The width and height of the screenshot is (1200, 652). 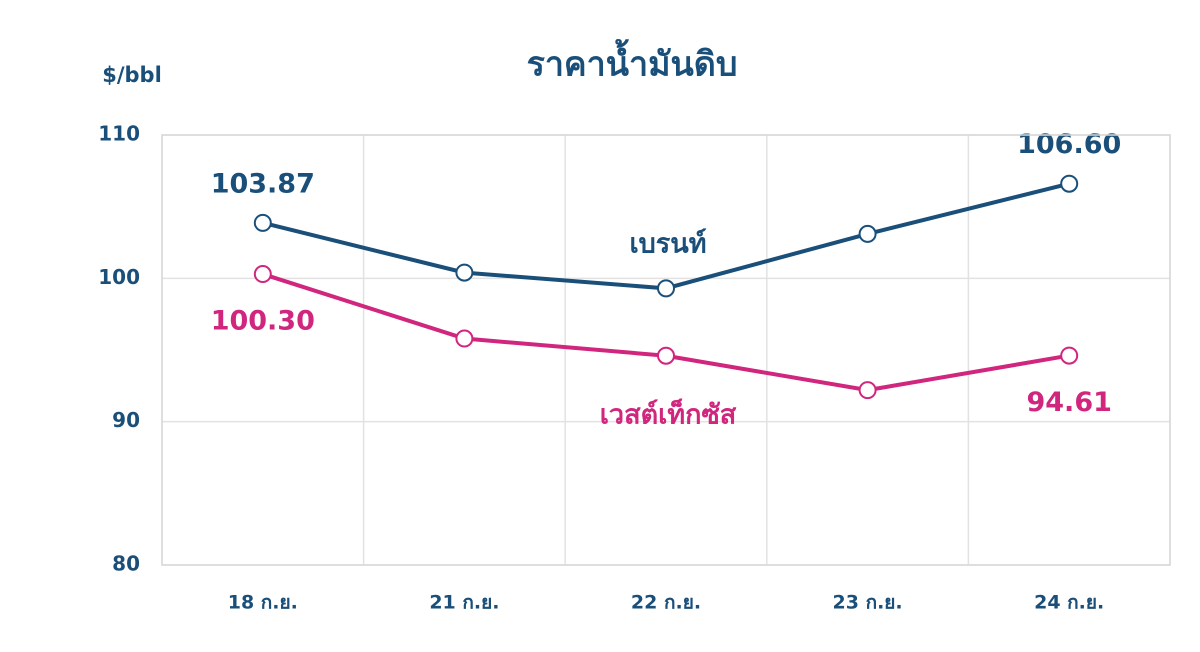 I want to click on x-tick-label: 22 ก.ย., so click(x=666, y=603).